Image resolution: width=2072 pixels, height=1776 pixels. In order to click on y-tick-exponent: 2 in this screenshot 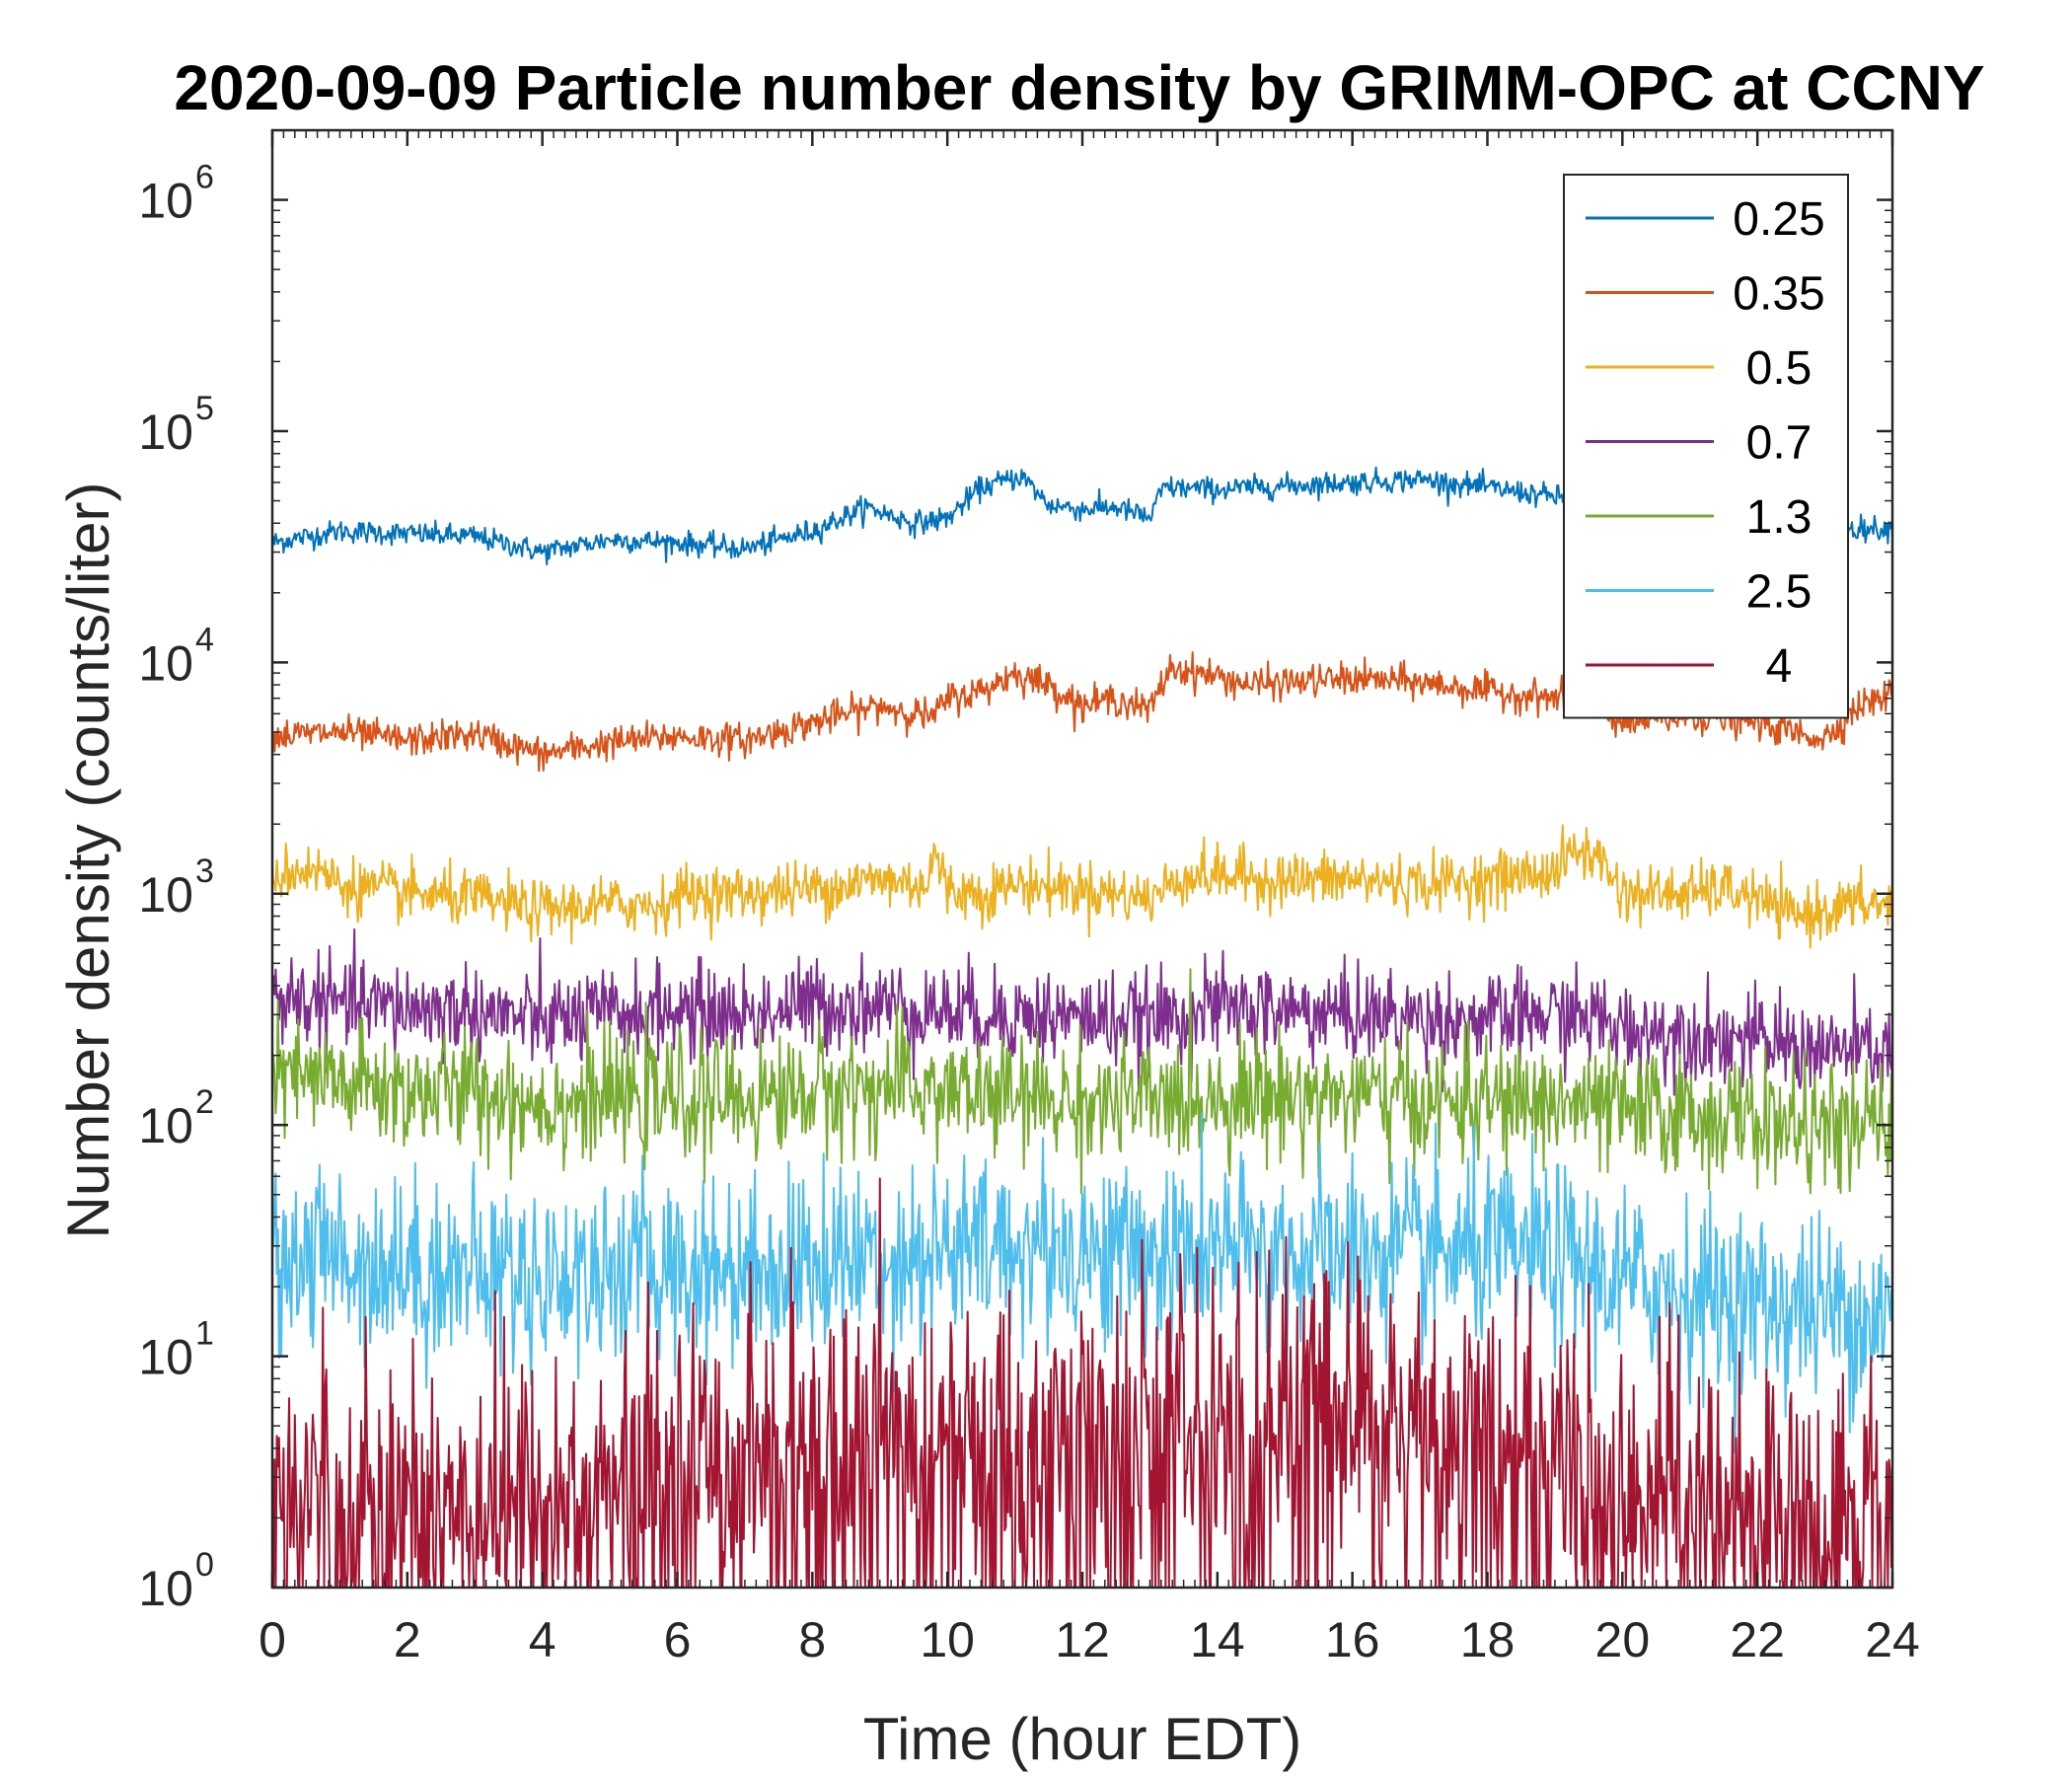, I will do `click(205, 1102)`.